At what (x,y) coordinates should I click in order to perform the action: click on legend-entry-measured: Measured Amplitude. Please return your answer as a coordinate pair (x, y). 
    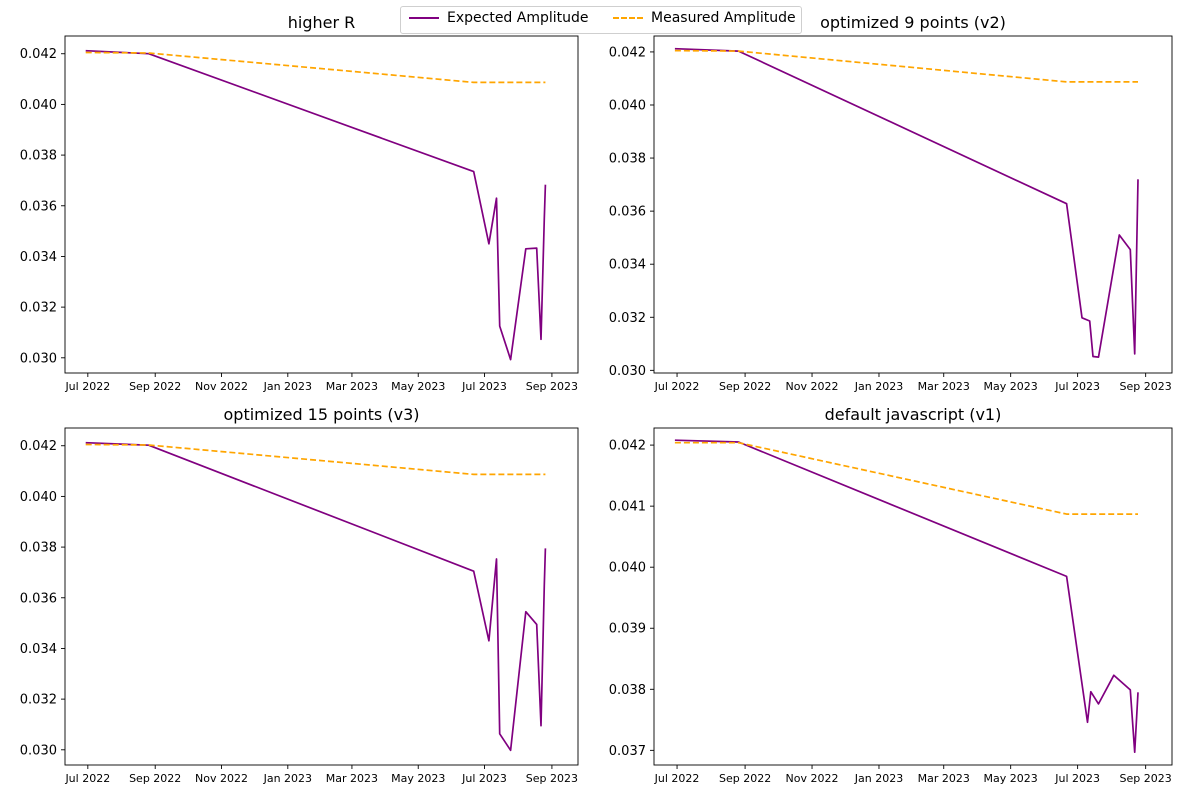
    Looking at the image, I should click on (704, 18).